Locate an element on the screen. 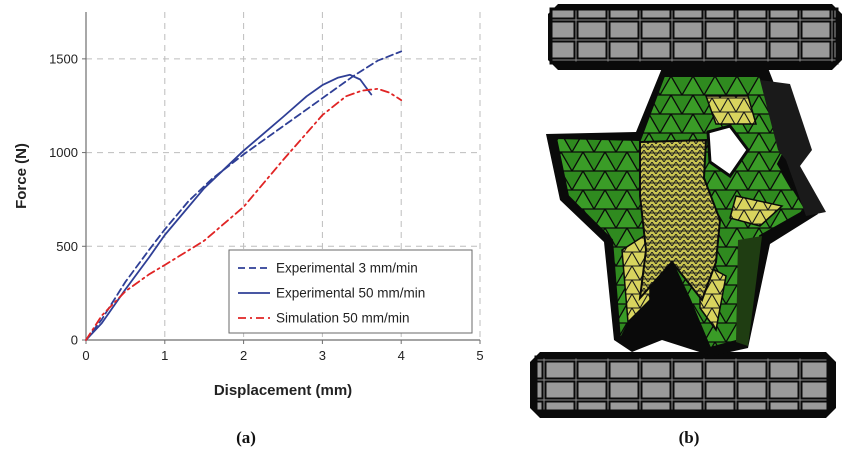 This screenshot has height=450, width=847. y-tick-label-2: 1000 is located at coordinates (63, 152).